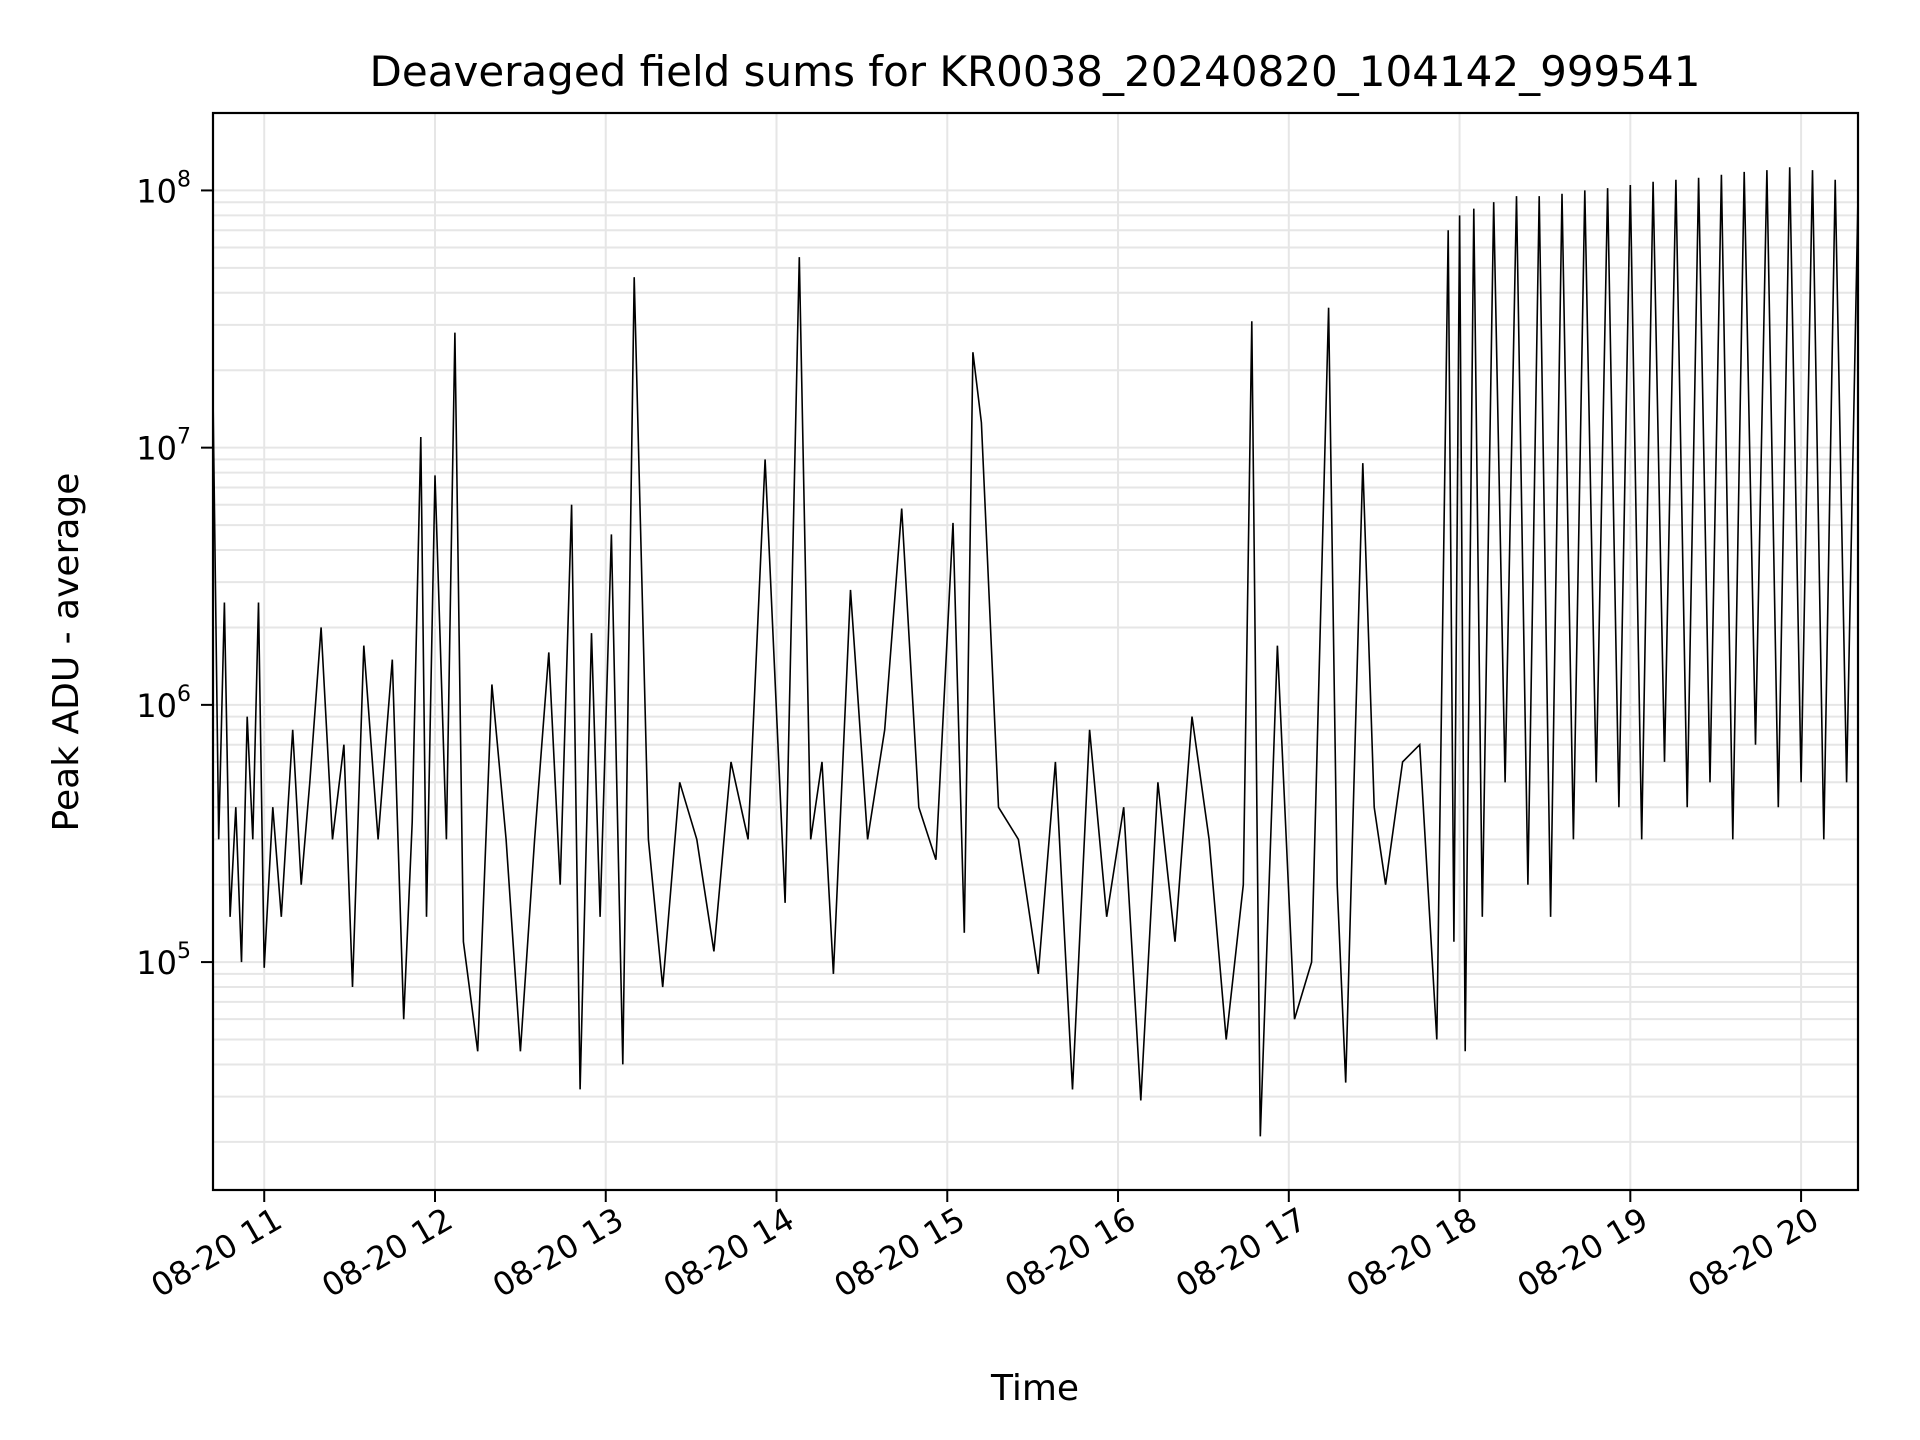 This screenshot has height=1440, width=1920. Describe the element at coordinates (174, 574) in the screenshot. I see `y-axis: 10⁵ 10⁶ 10⁷ 10⁸` at that location.